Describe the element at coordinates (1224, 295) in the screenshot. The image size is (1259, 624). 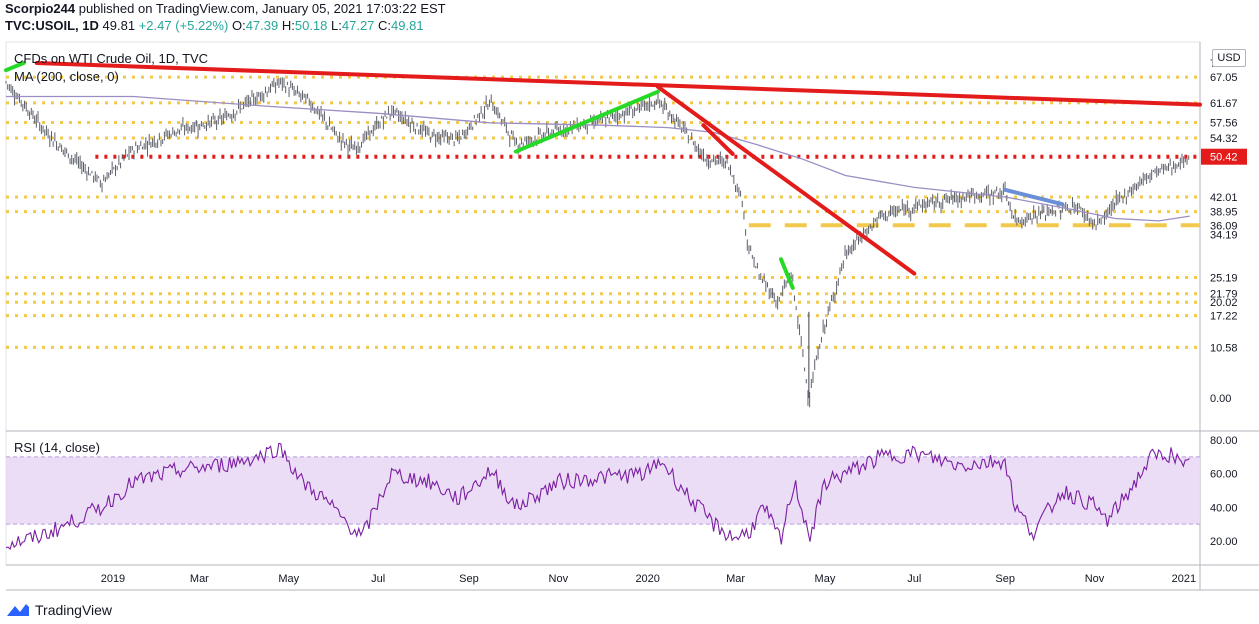
I see `price-tick-label: 21.79` at that location.